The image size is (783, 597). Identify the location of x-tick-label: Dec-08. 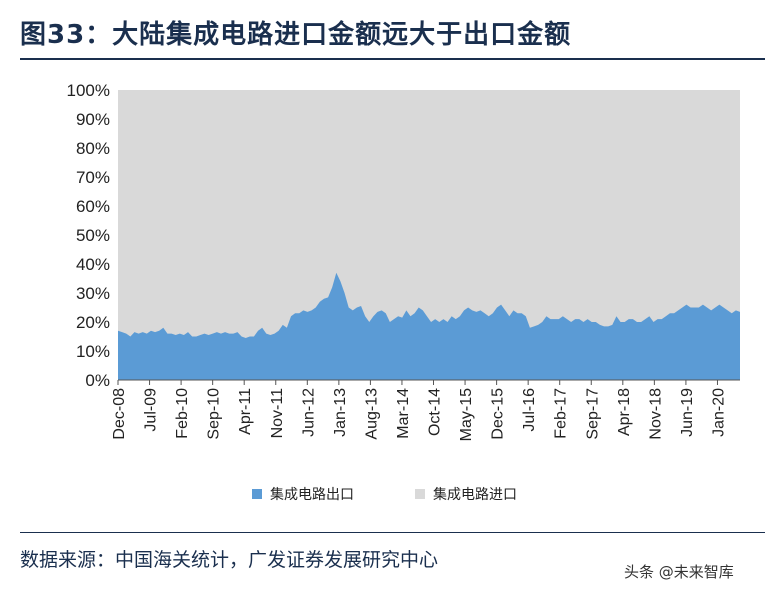
(119, 414).